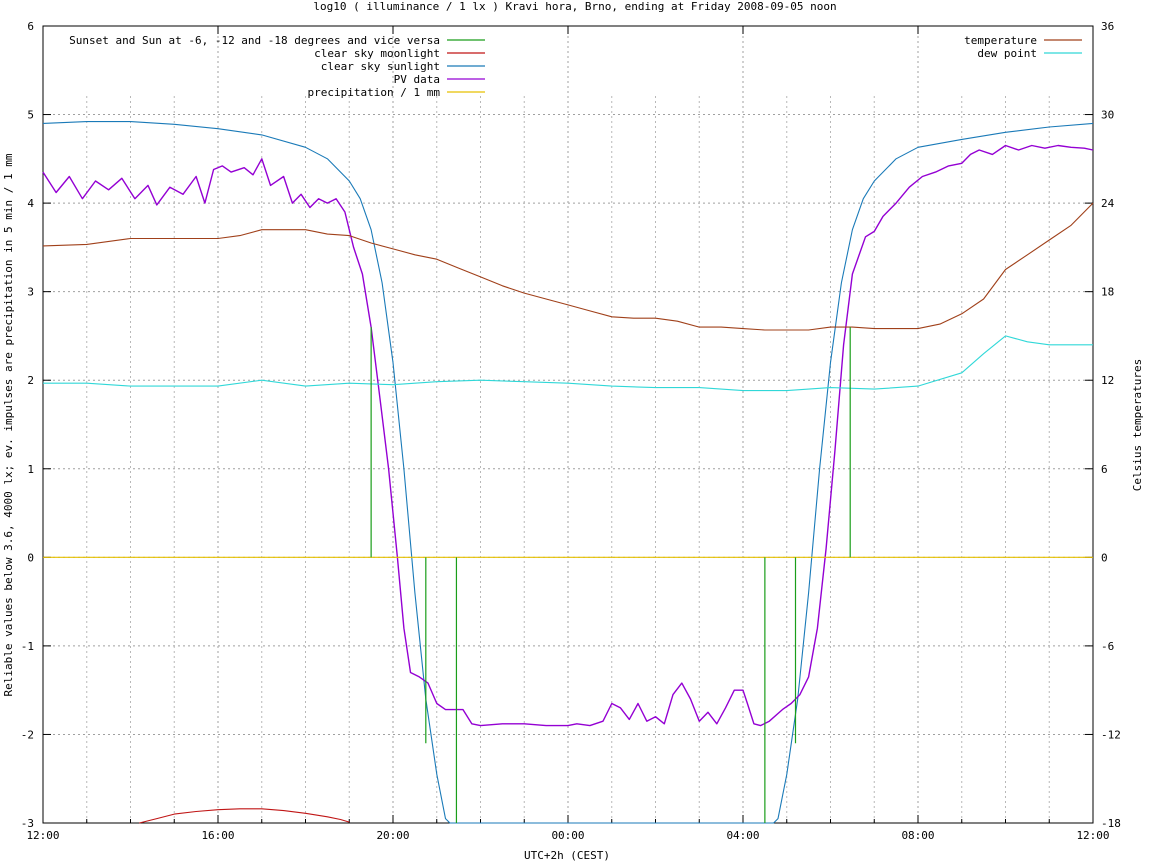  What do you see at coordinates (30, 469) in the screenshot?
I see `y-tick-label: 1` at bounding box center [30, 469].